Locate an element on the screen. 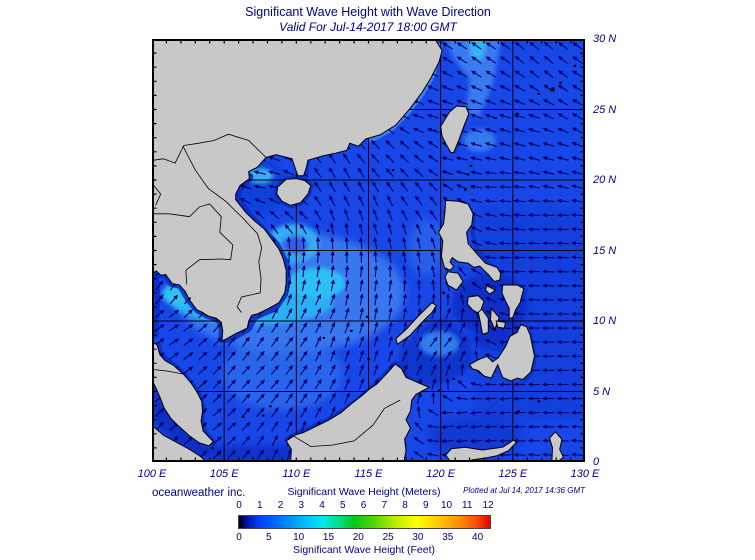 The image size is (755, 560). land-sulawesi is located at coordinates (481, 450).